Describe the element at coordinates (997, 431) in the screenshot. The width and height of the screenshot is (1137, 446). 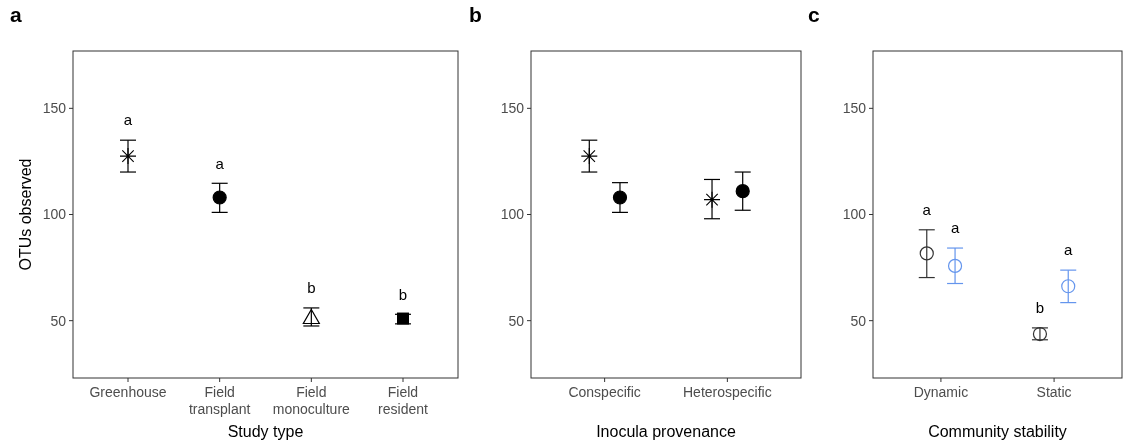
I see `x-axis-title: Community stability` at that location.